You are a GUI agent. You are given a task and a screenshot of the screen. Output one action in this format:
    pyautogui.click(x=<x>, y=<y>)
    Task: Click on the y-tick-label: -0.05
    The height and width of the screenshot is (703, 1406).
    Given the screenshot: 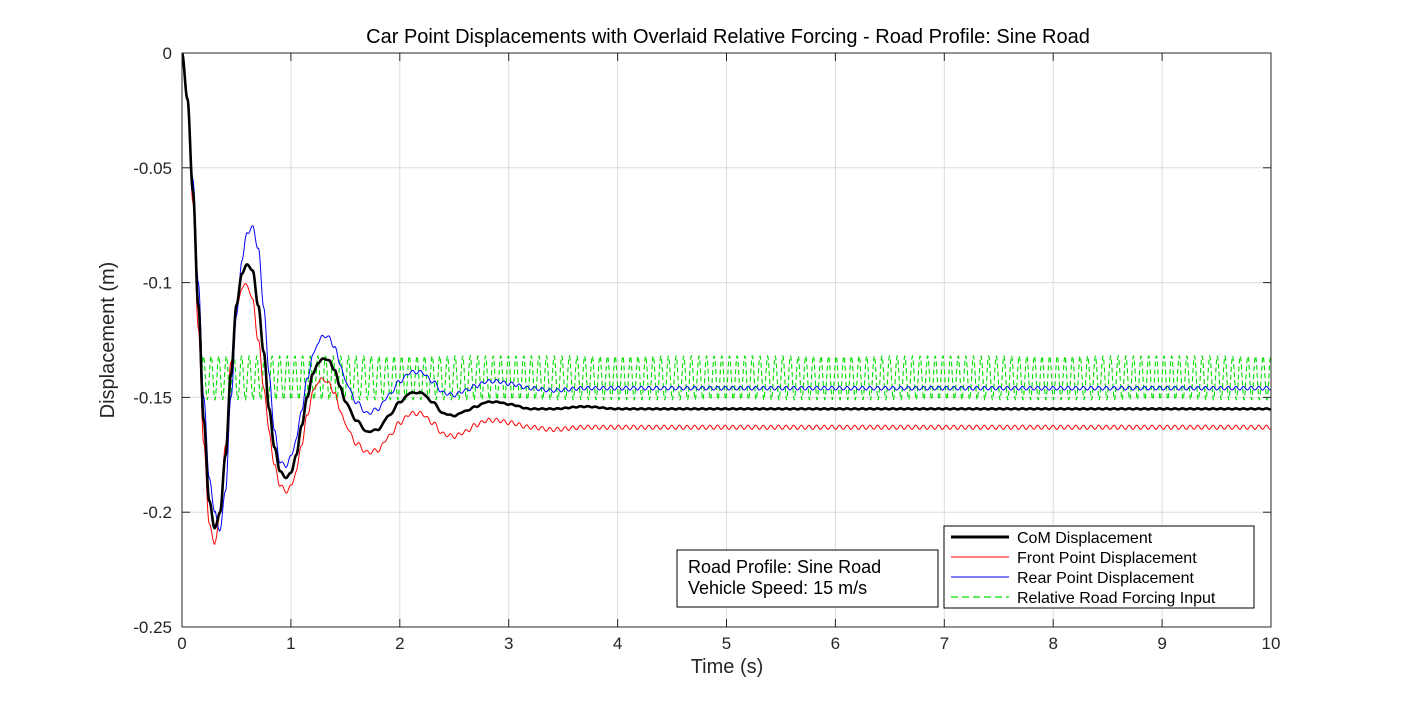 What is the action you would take?
    pyautogui.click(x=152, y=168)
    